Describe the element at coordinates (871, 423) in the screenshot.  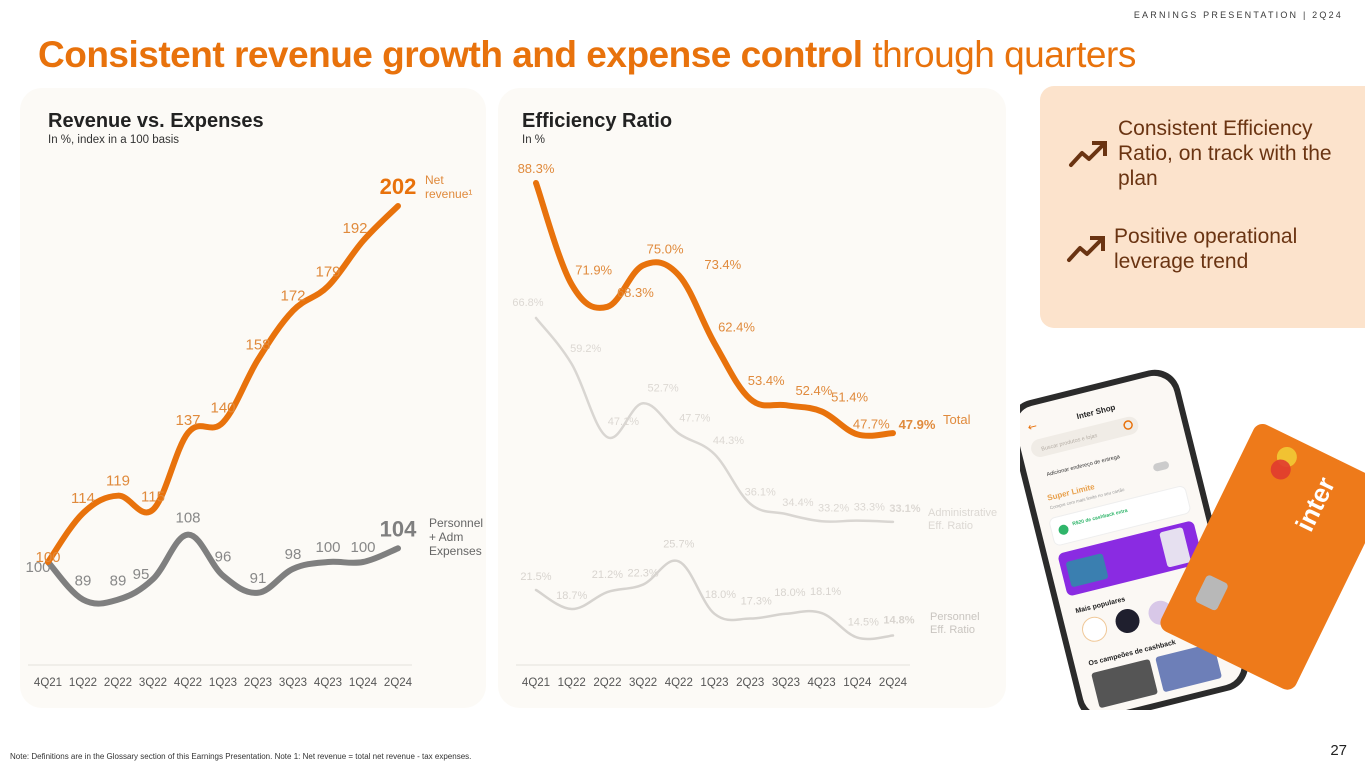
I see `total-data-label: 47.7%` at that location.